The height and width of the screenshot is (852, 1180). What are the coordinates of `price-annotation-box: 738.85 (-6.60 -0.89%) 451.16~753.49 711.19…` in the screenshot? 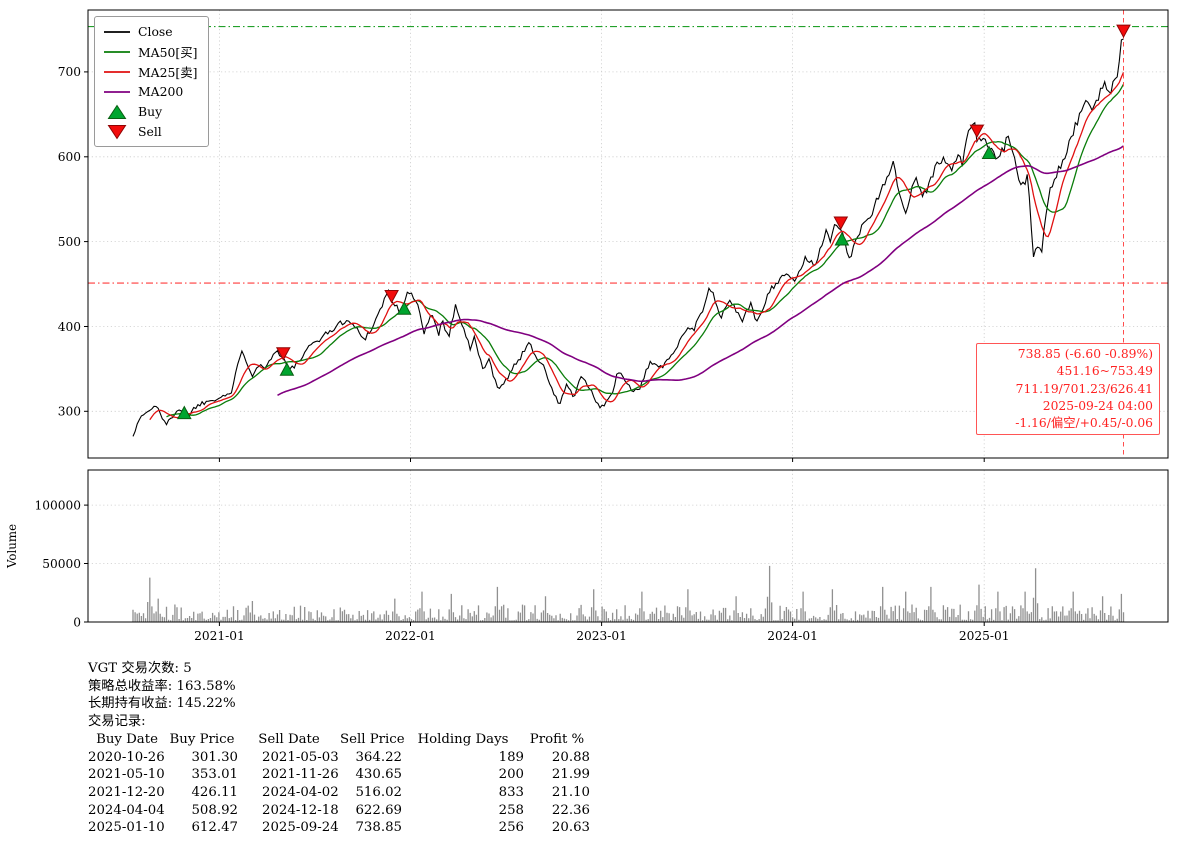 It's located at (1068, 389).